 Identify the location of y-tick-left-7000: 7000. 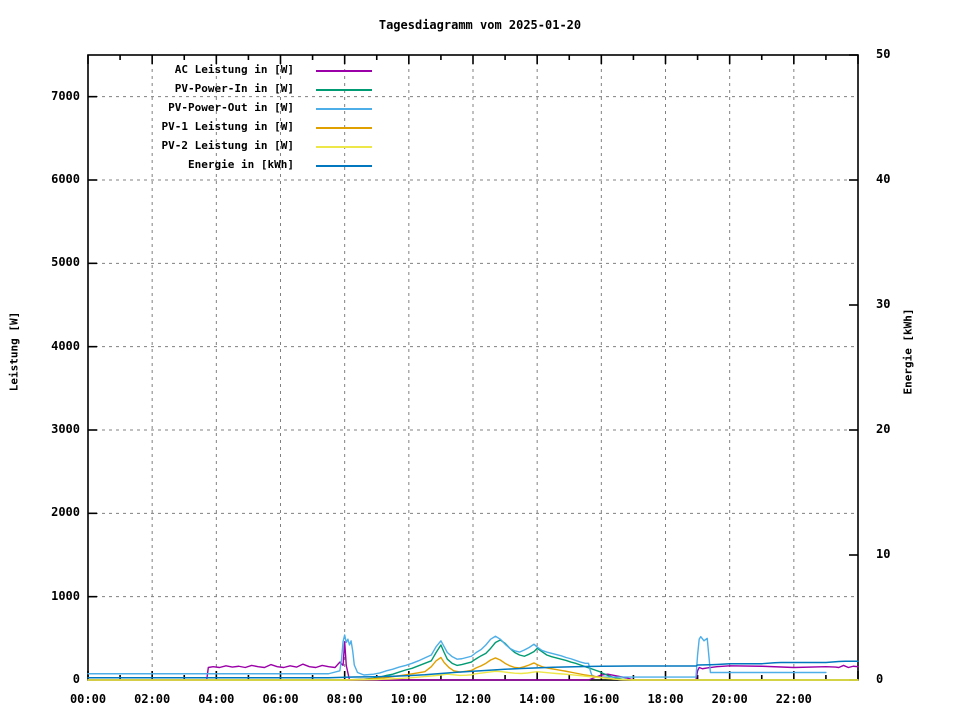
(65, 95).